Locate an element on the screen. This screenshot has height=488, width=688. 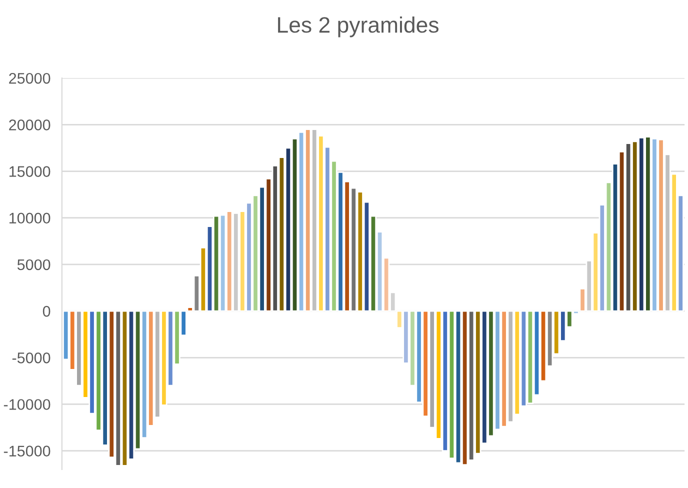
y-tick-label: -10000 is located at coordinates (27, 404).